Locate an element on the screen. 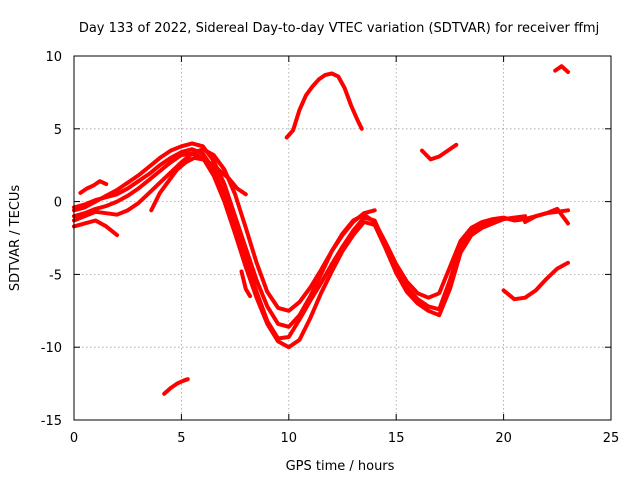 Image resolution: width=640 pixels, height=480 pixels. x-tick-label: 25 is located at coordinates (611, 438).